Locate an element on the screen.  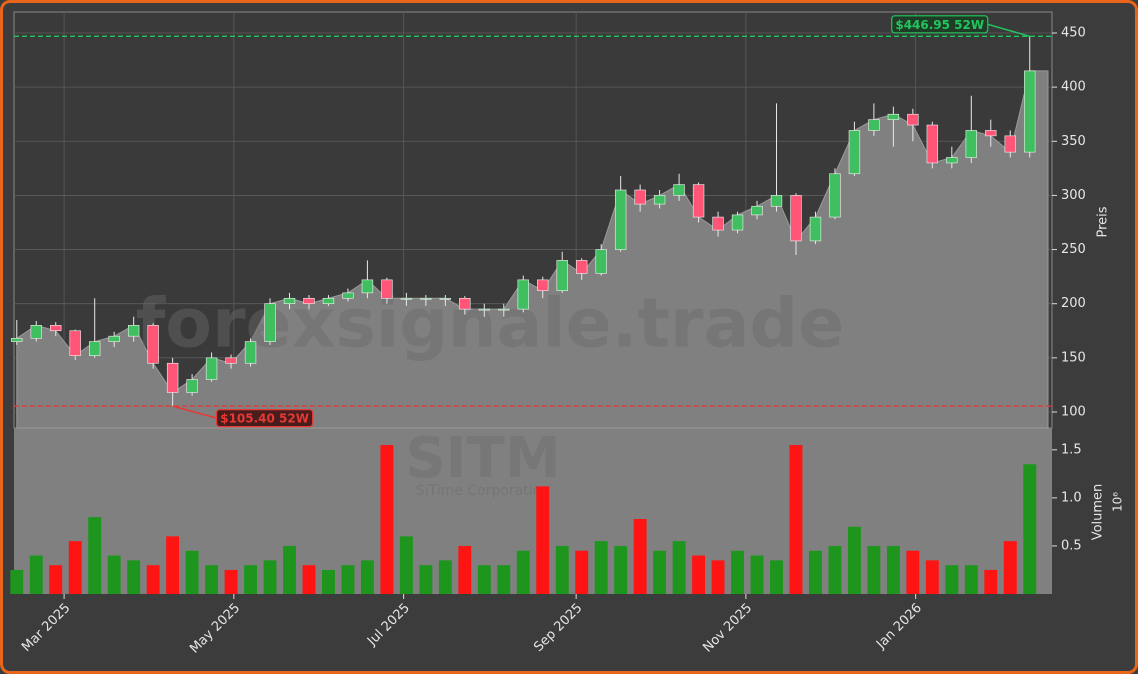
company-watermark: SiTime Corporation is located at coordinates (483, 491).